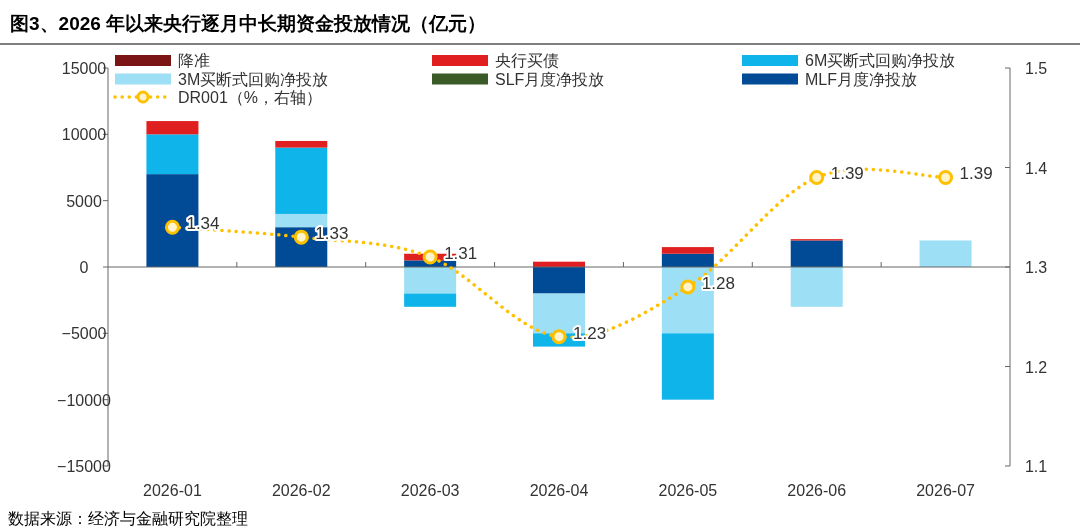 This screenshot has height=530, width=1080. What do you see at coordinates (430, 490) in the screenshot?
I see `x-tick-label: 2026-03` at bounding box center [430, 490].